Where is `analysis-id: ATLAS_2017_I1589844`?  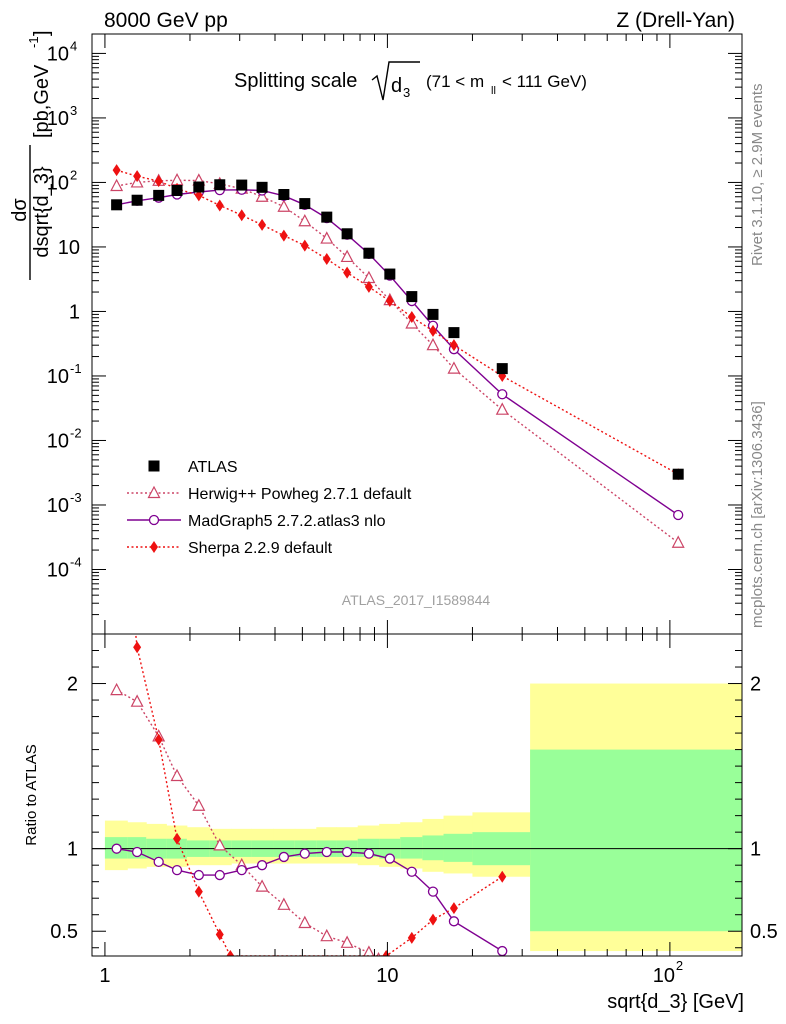 analysis-id: ATLAS_2017_I1589844 is located at coordinates (416, 600).